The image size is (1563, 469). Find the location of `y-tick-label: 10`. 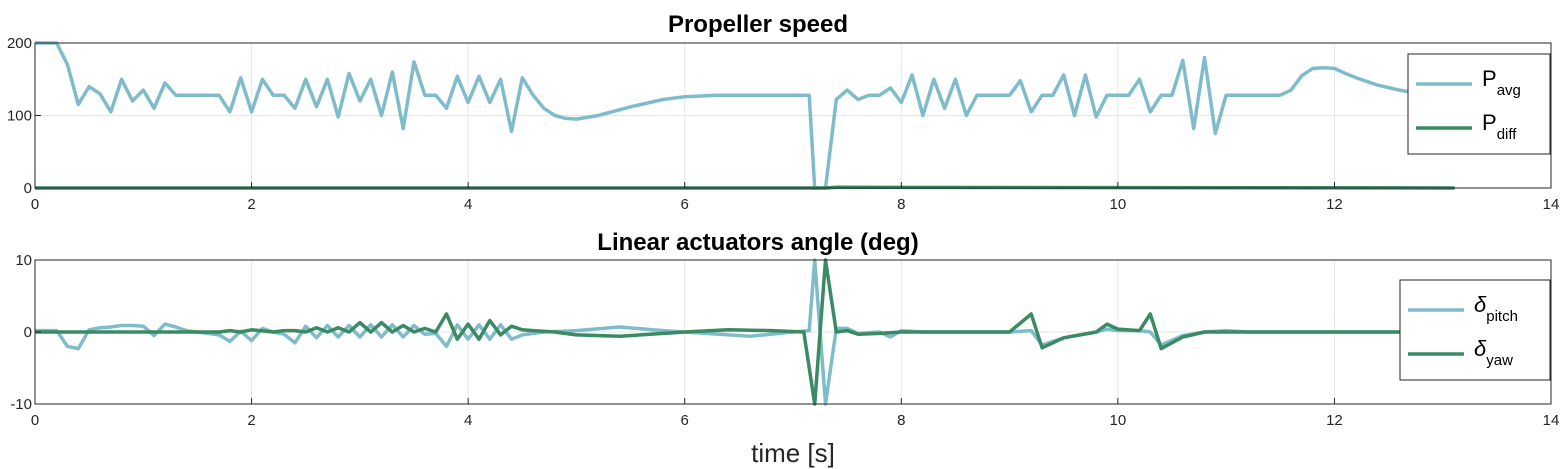

y-tick-label: 10 is located at coordinates (23, 260).